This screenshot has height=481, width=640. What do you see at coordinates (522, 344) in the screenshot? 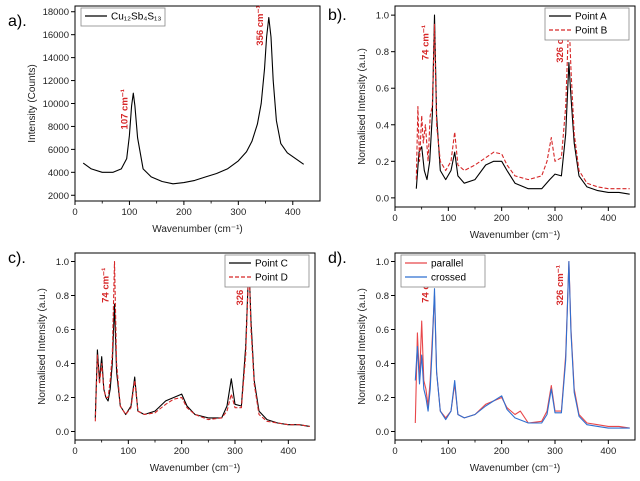
I see `series-line-crossed` at bounding box center [522, 344].